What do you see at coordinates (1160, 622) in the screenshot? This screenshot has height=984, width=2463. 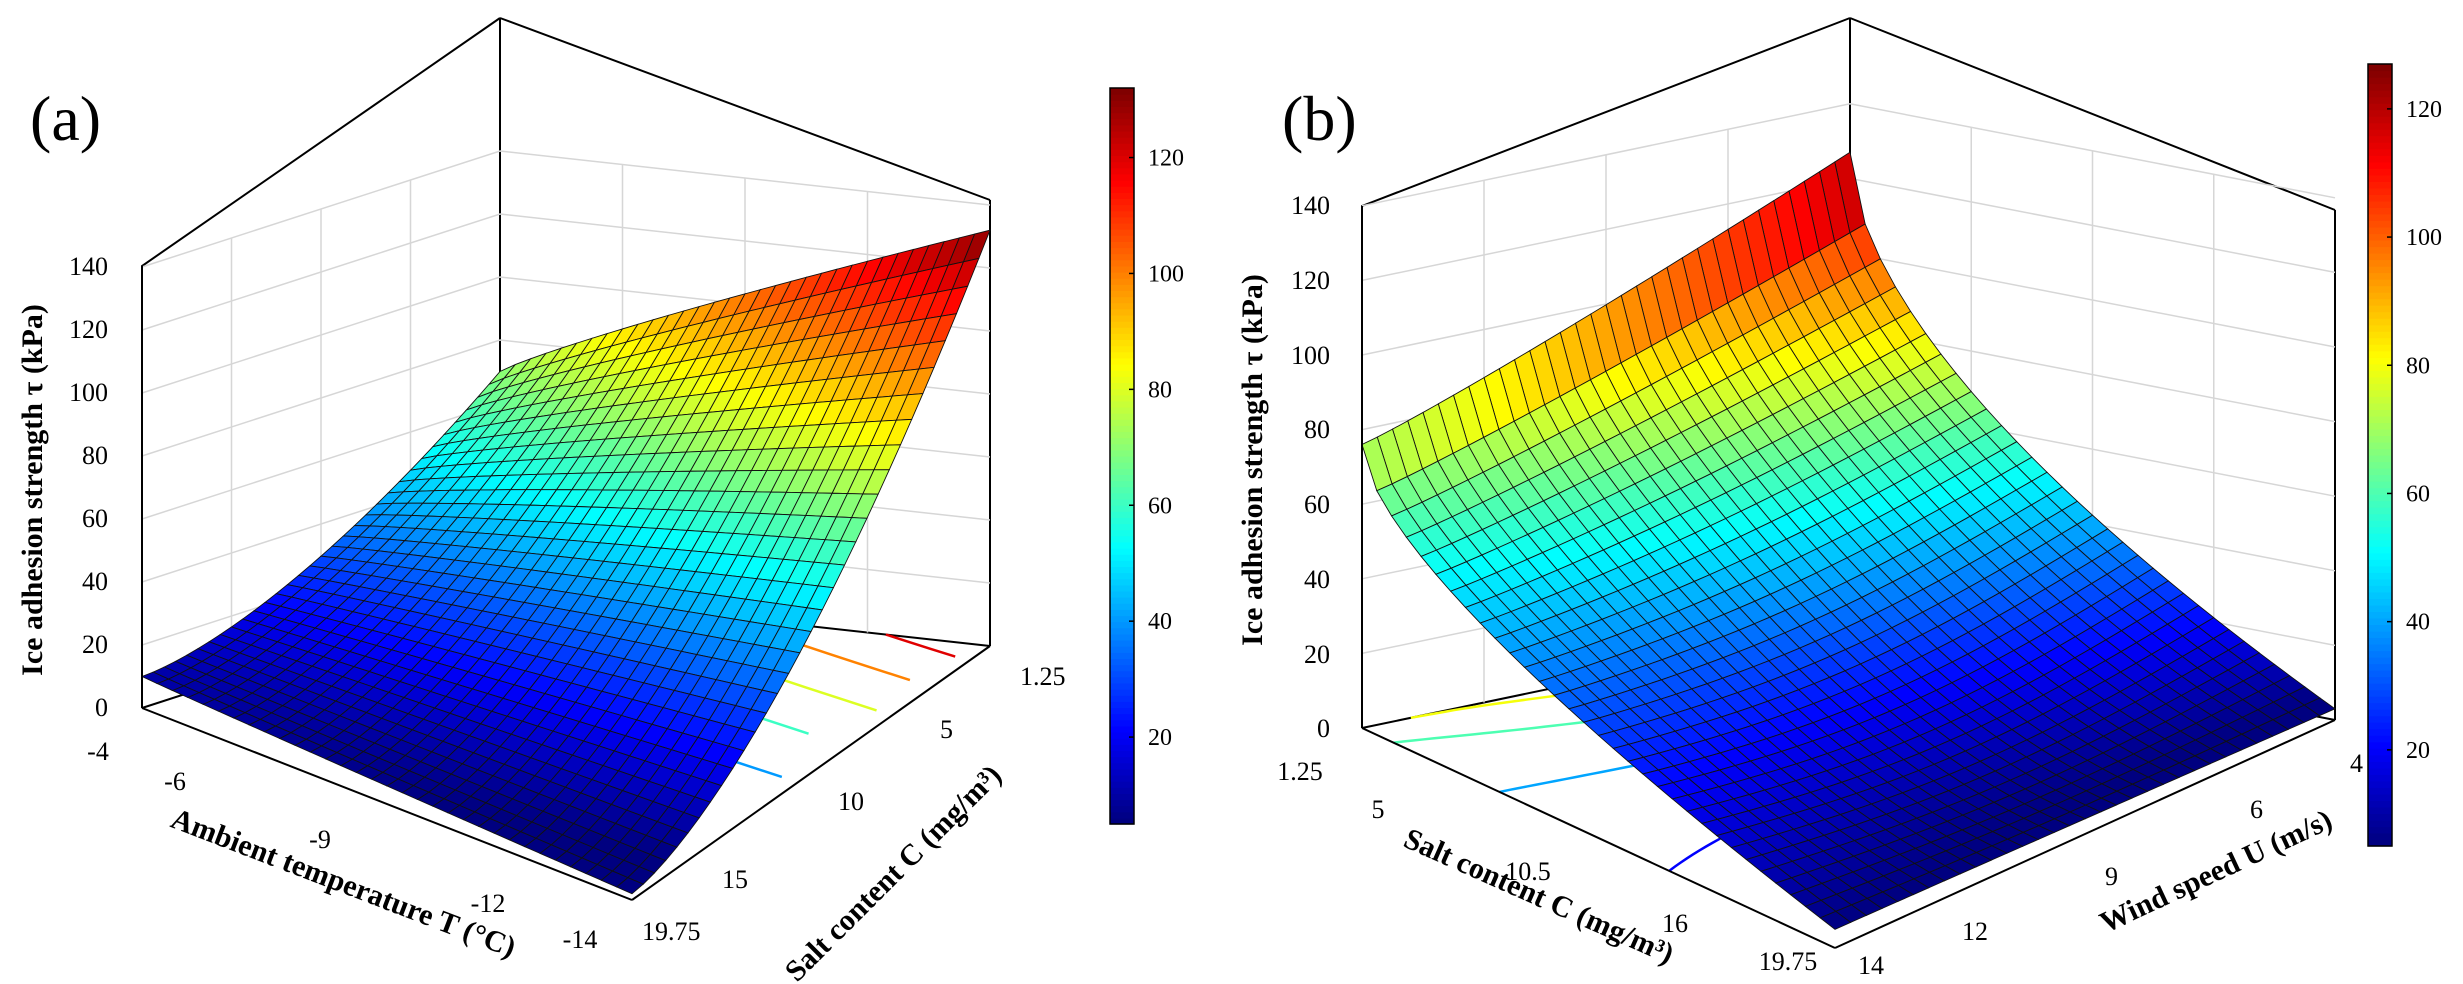 I see `colorbar-tick-a: 40` at bounding box center [1160, 622].